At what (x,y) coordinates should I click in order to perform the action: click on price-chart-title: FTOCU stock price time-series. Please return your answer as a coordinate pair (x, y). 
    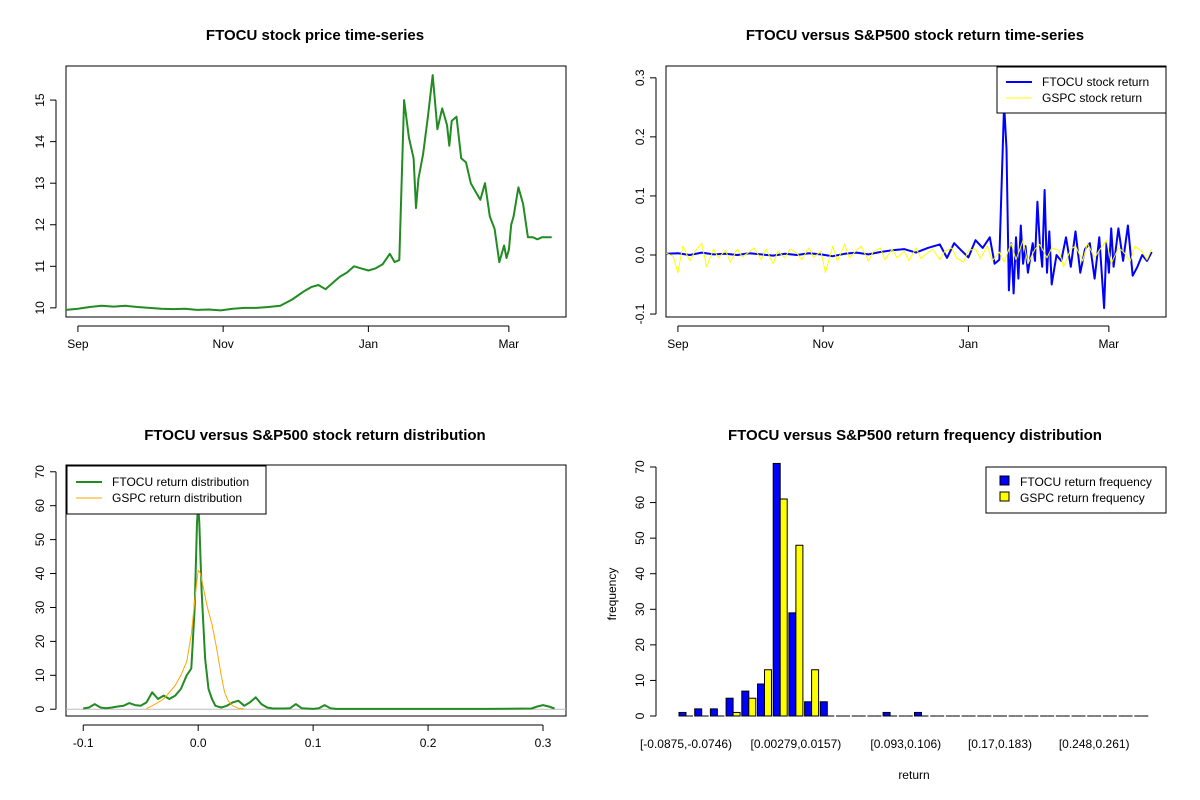
    Looking at the image, I should click on (315, 35).